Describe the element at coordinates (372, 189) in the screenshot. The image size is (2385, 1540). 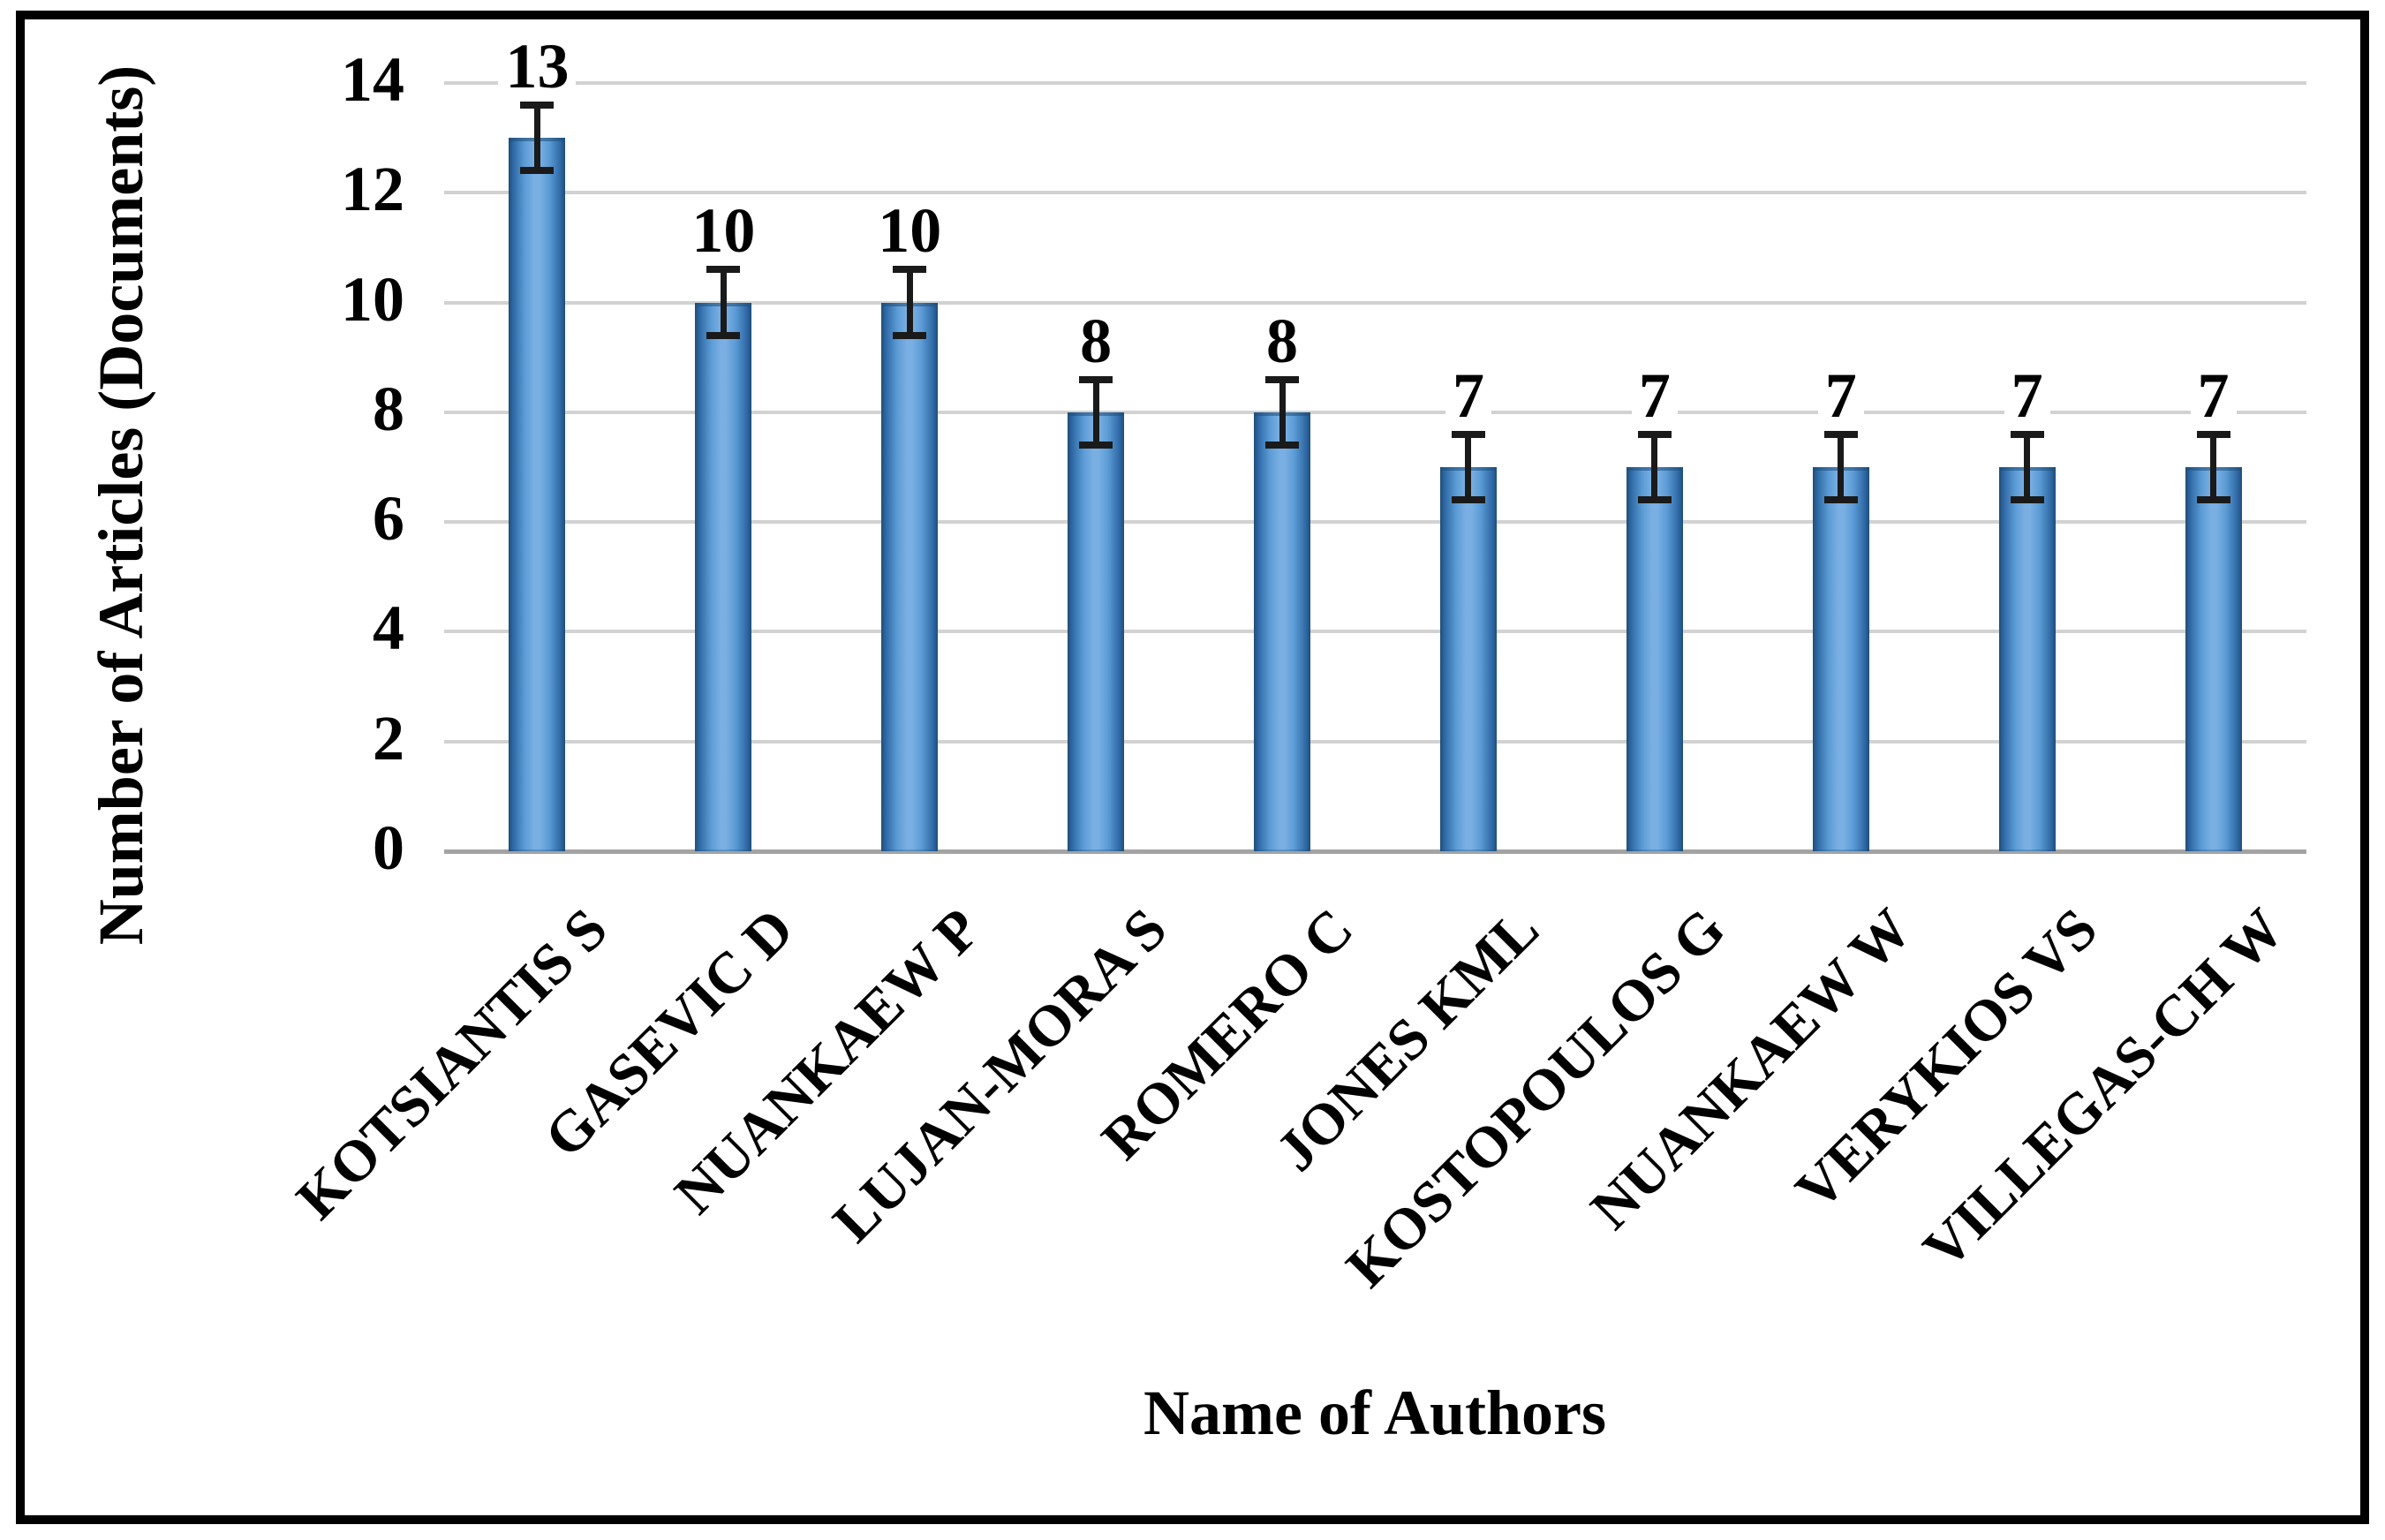
I see `y-tick-label: 12` at that location.